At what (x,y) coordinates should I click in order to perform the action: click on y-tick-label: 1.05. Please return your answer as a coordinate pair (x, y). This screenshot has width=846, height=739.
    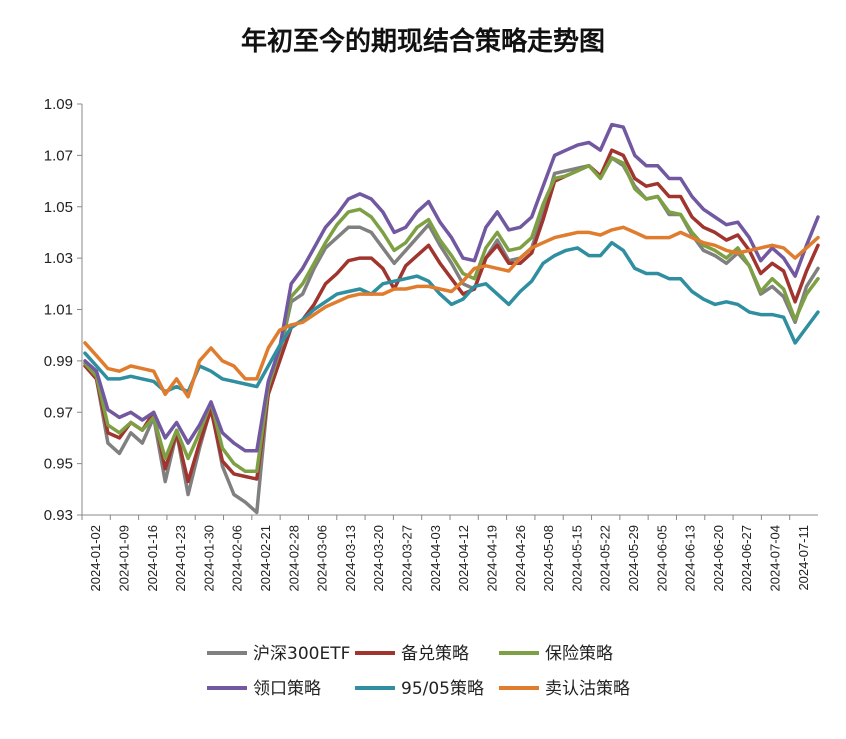
    Looking at the image, I should click on (58, 207).